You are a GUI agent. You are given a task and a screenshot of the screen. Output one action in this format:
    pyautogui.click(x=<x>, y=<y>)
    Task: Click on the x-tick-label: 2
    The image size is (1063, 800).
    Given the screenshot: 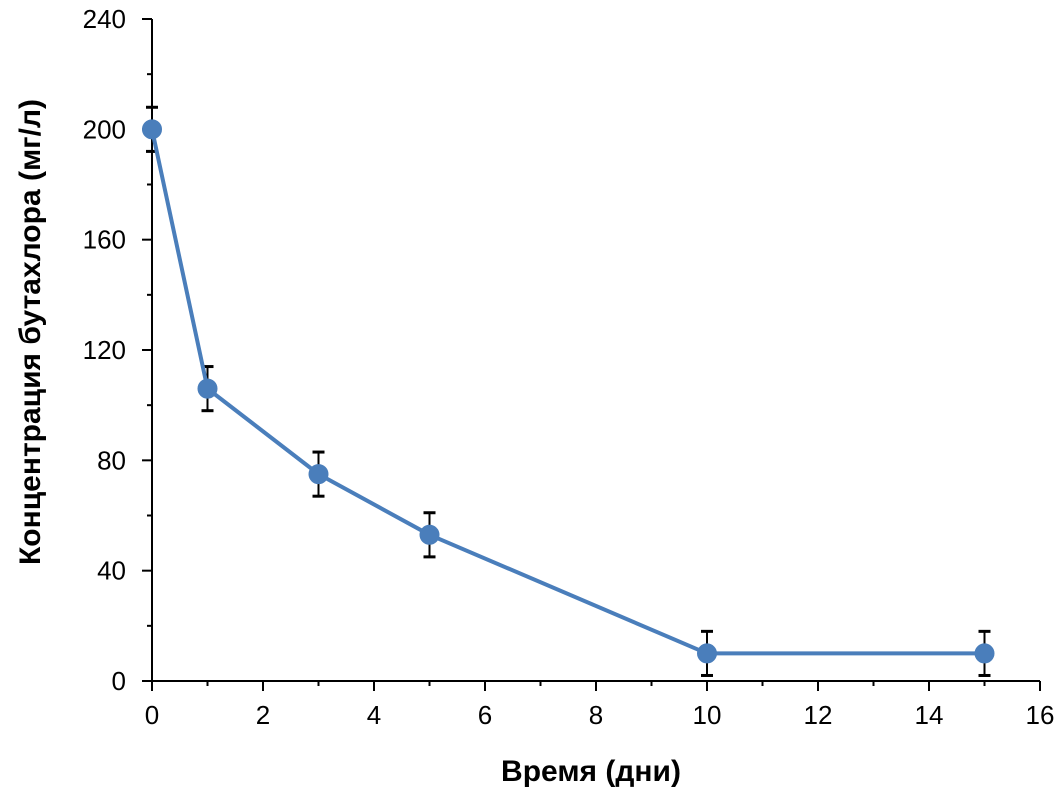 What is the action you would take?
    pyautogui.click(x=263, y=715)
    